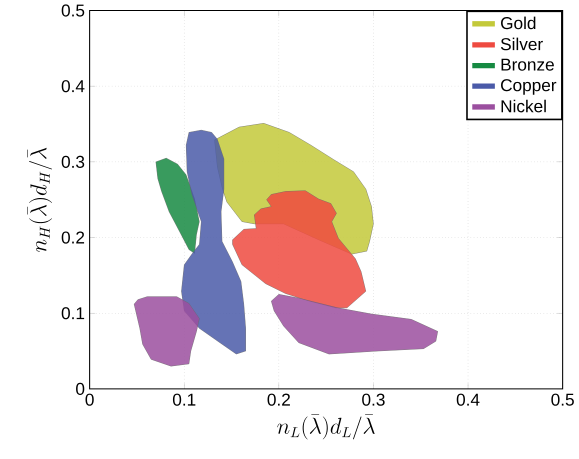 The height and width of the screenshot is (459, 579). Describe the element at coordinates (528, 64) in the screenshot. I see `legend-label: Bronze` at that location.